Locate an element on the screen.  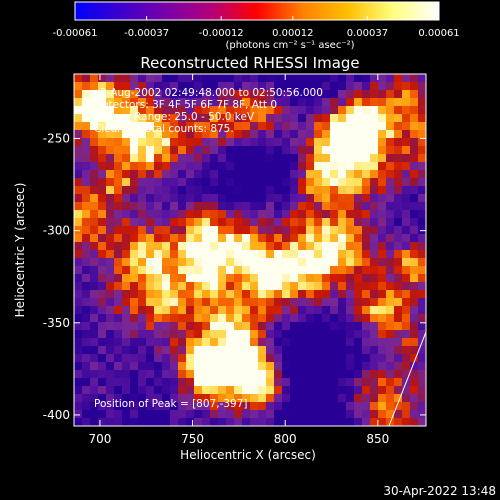
timestamp: 30-Apr-2022 13:48 is located at coordinates (439, 491).